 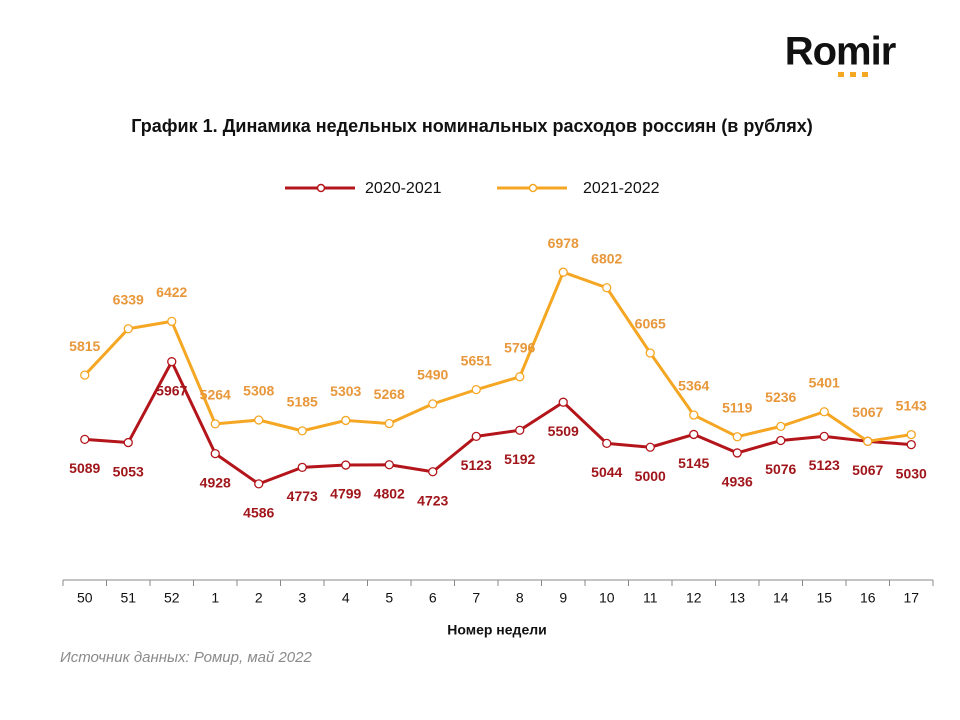 I want to click on data-label: 5236, so click(x=780, y=397).